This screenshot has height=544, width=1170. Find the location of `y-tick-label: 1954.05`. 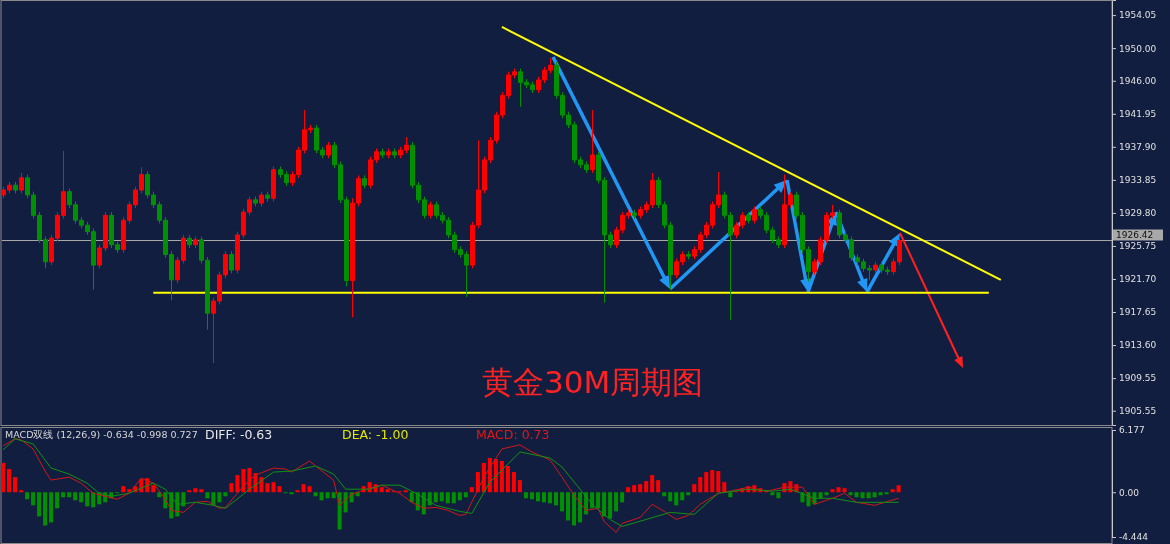

y-tick-label: 1954.05 is located at coordinates (1138, 15).